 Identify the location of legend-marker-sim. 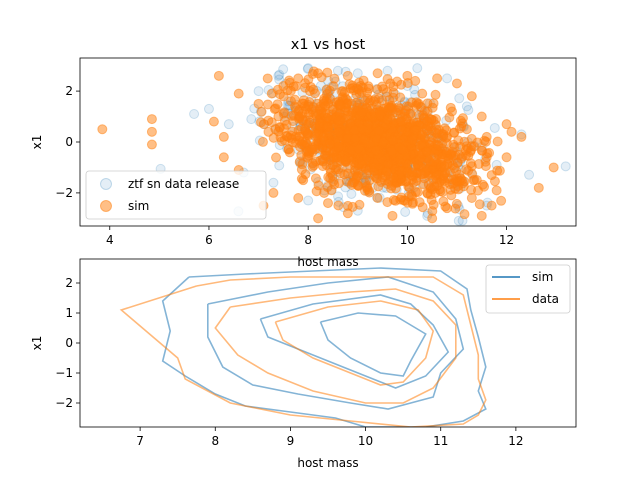
(106, 206).